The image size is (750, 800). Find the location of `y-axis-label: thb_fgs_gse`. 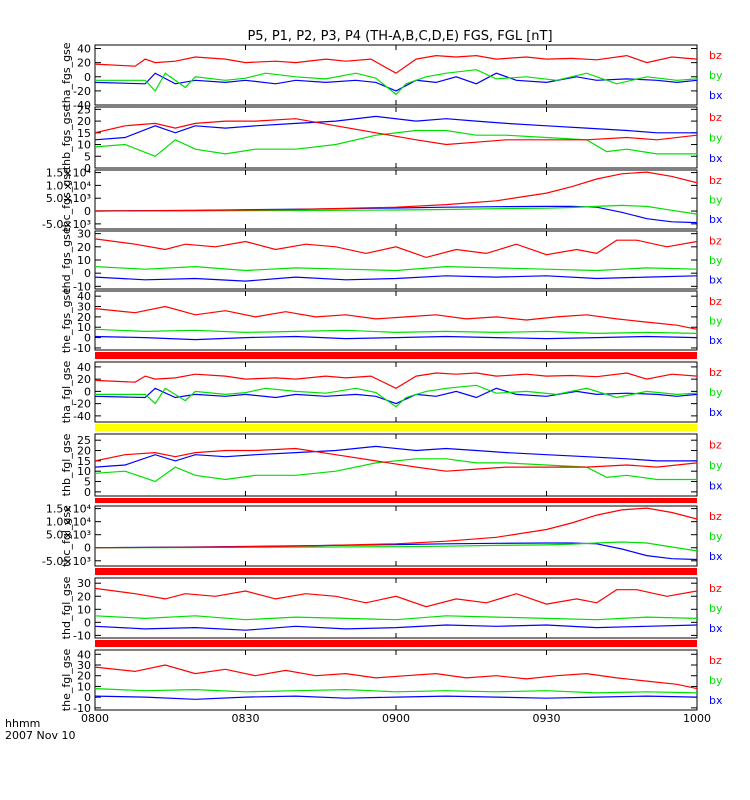

y-axis-label: thb_fgs_gse is located at coordinates (66, 138).